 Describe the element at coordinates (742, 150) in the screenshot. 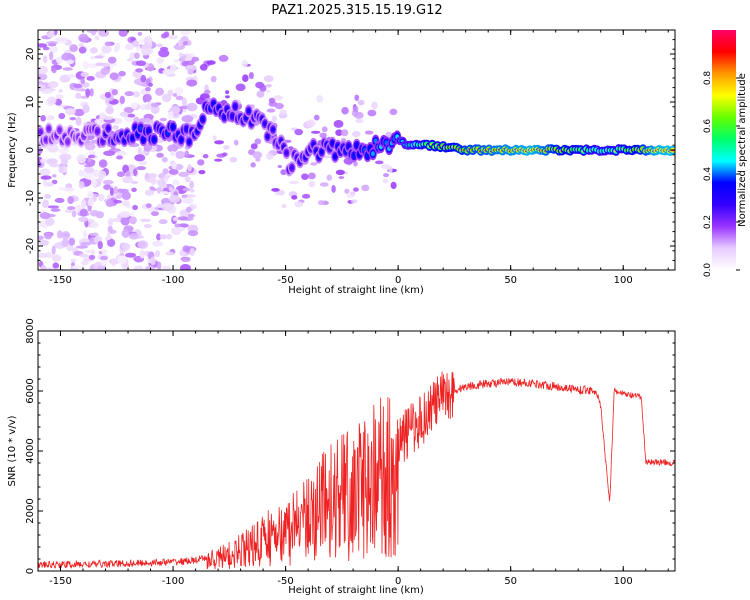

I see `colorbar-label: Normalized spectral amplitude` at that location.